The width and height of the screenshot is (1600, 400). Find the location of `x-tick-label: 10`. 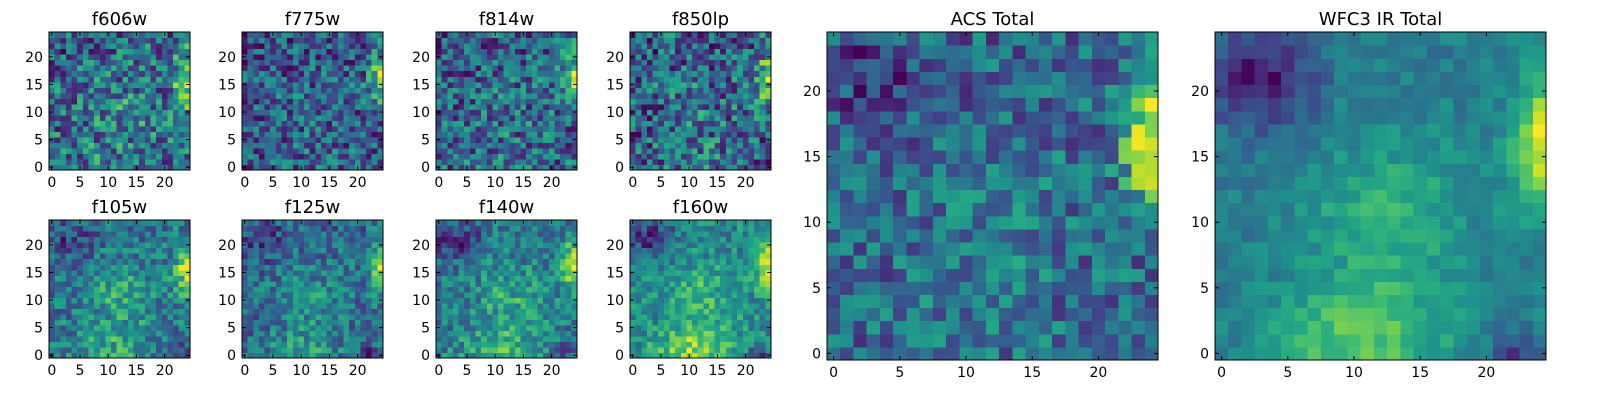

x-tick-label: 10 is located at coordinates (689, 183).